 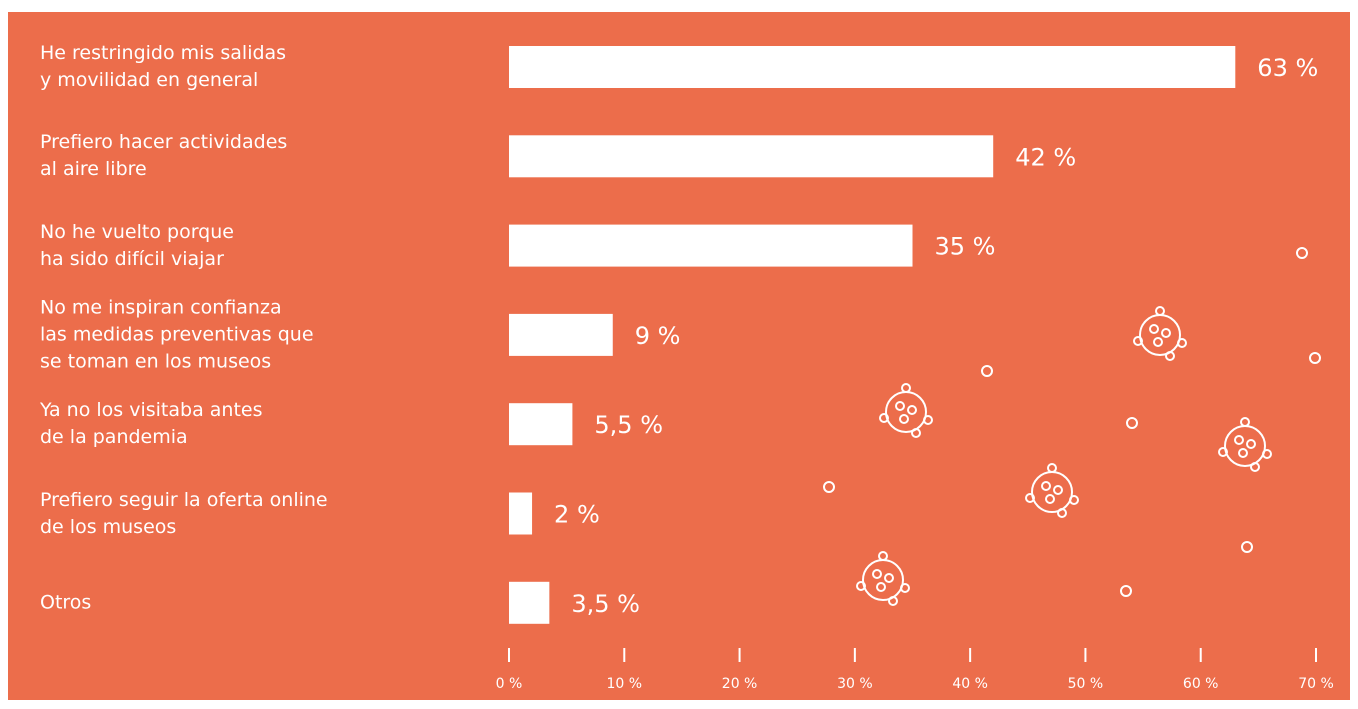 What do you see at coordinates (151, 424) in the screenshot?
I see `category-label: Ya no los visitaba antes de la pandemia` at bounding box center [151, 424].